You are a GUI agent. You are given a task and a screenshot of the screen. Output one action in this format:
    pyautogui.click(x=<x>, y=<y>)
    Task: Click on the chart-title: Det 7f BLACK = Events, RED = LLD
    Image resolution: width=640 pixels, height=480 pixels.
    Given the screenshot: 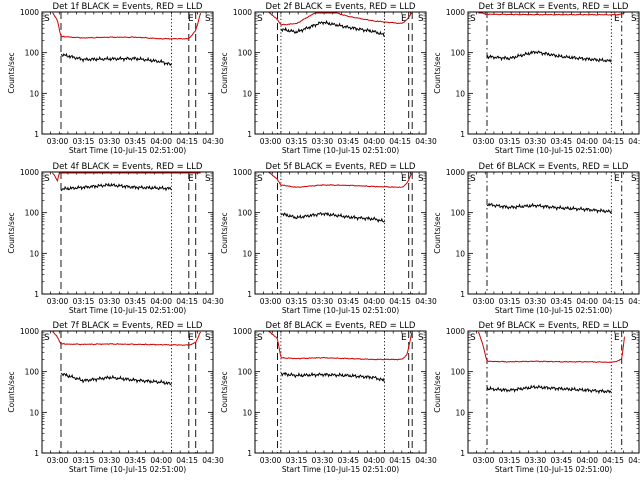 What is the action you would take?
    pyautogui.click(x=128, y=326)
    